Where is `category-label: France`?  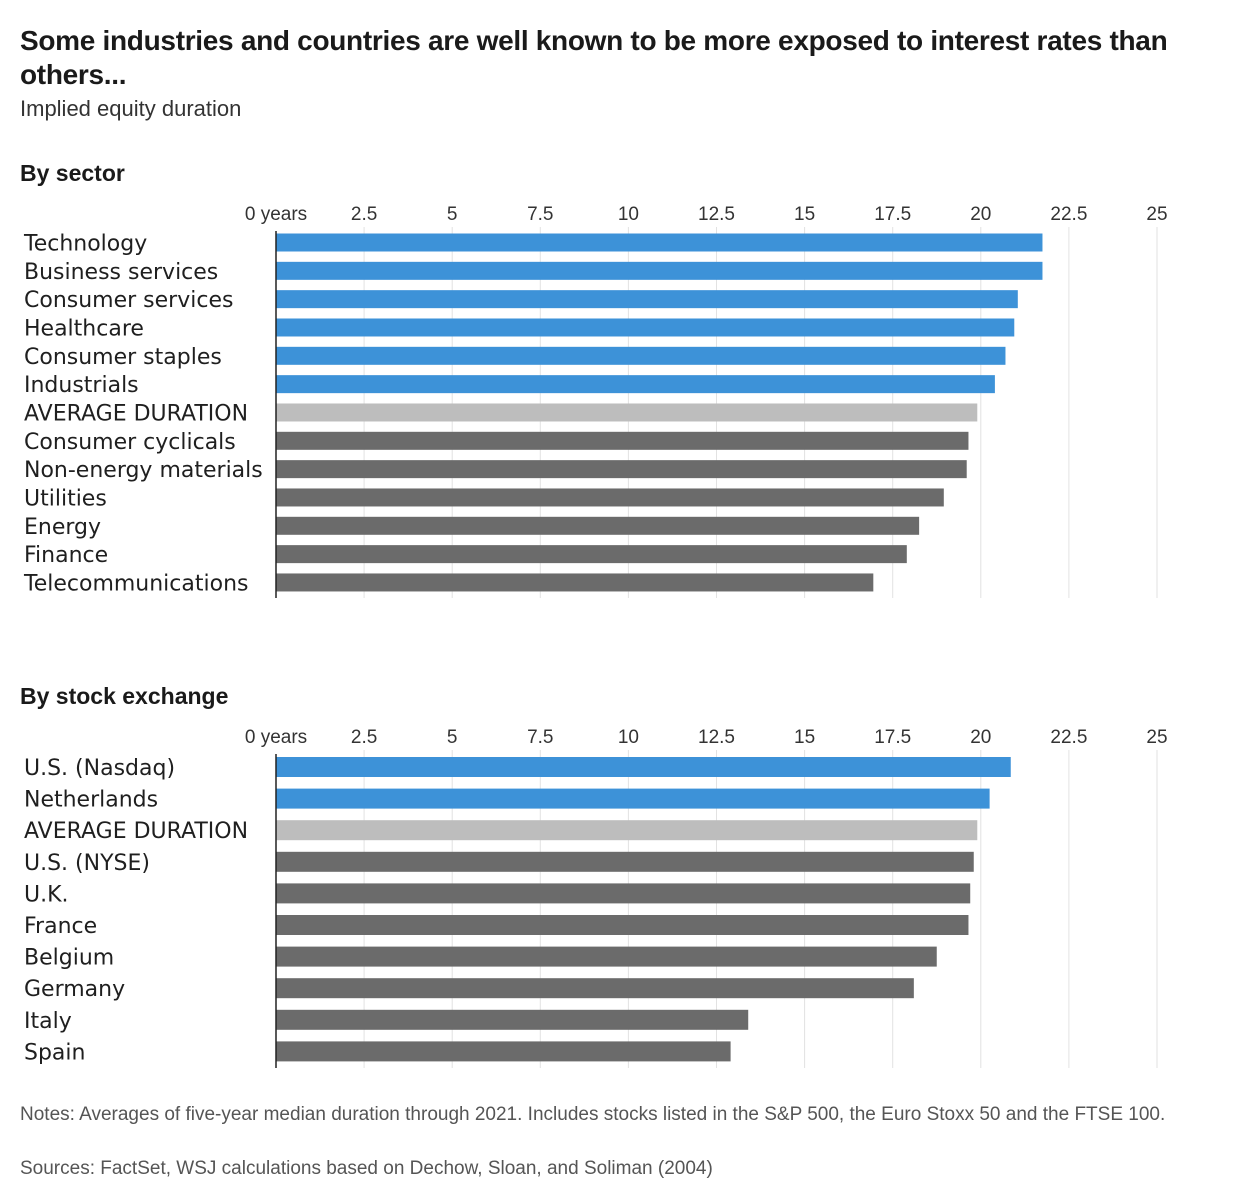
category-label: France is located at coordinates (60, 926).